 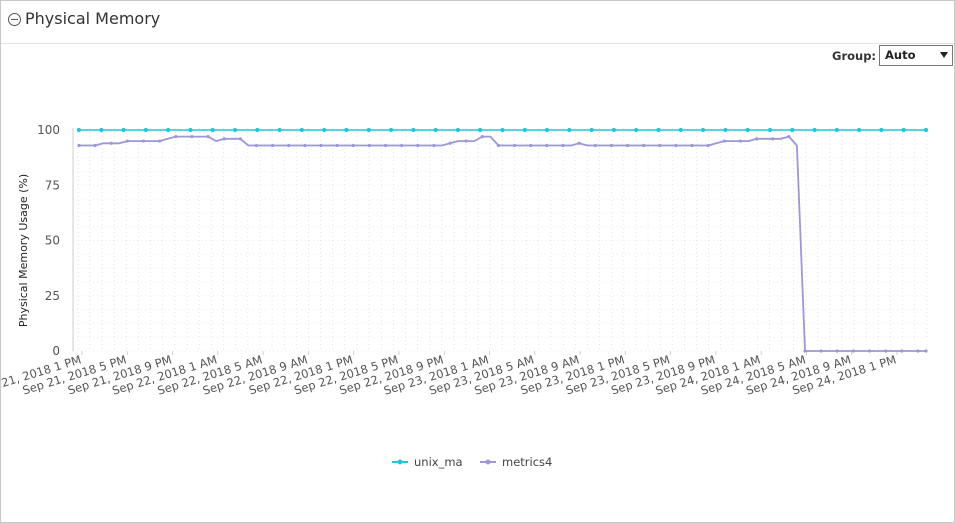 I want to click on group-select: Auto, so click(x=916, y=55).